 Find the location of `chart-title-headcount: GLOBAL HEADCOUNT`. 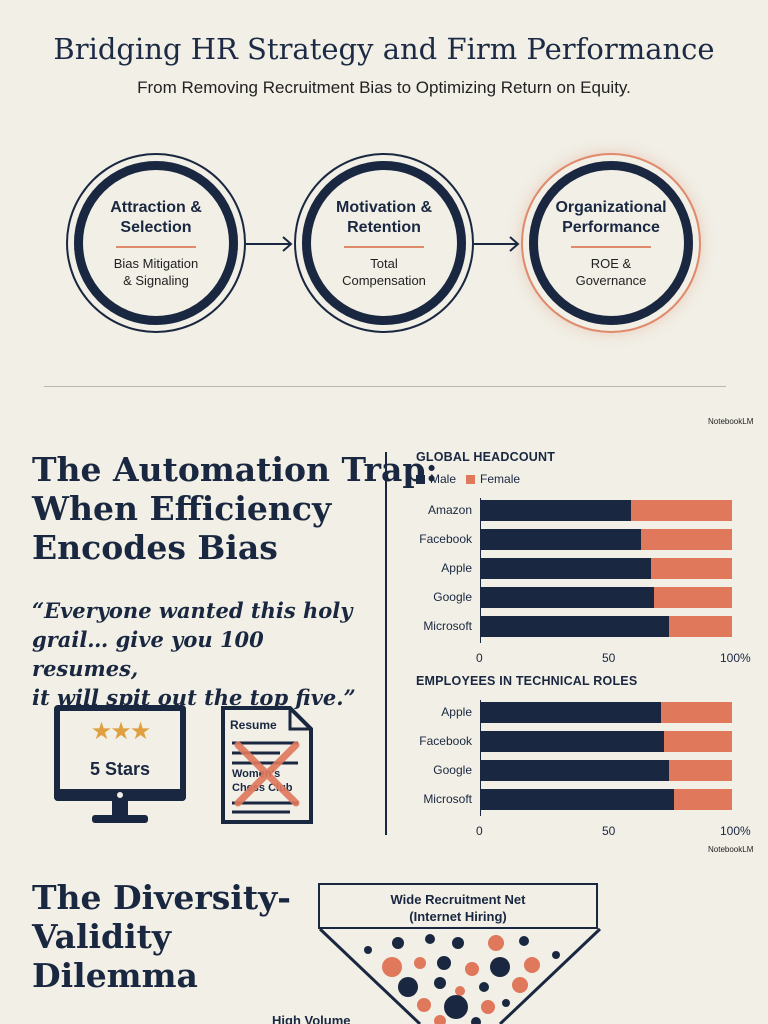

chart-title-headcount: GLOBAL HEADCOUNT is located at coordinates (486, 457).